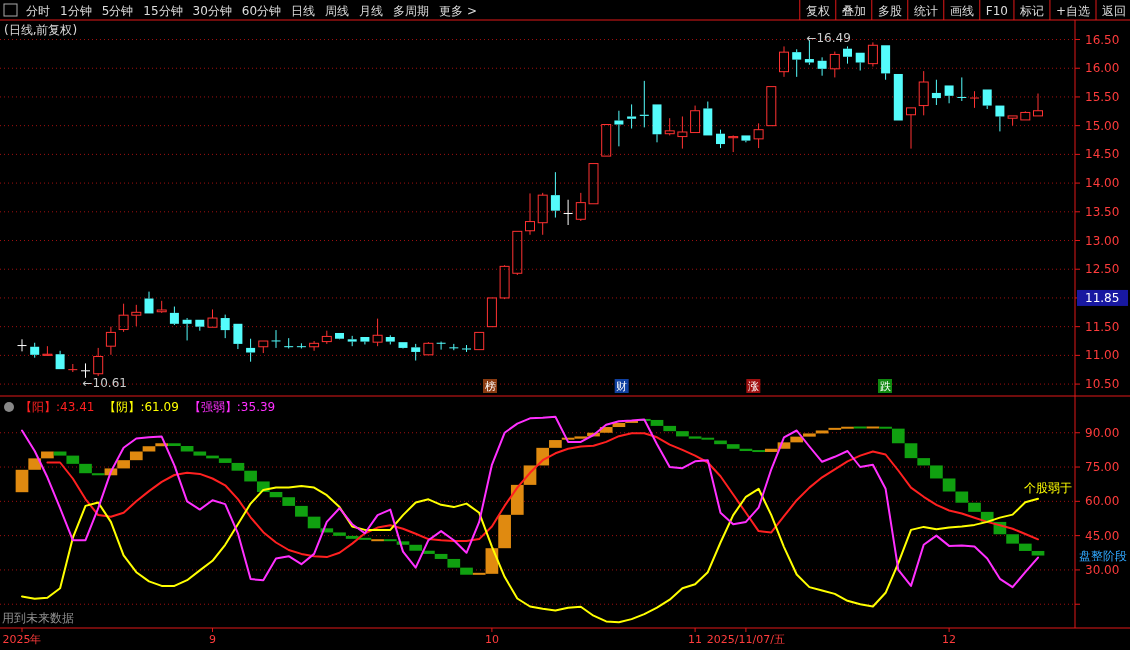 This screenshot has width=1130, height=650. What do you see at coordinates (38, 618) in the screenshot?
I see `annotation: 用到未来数据` at bounding box center [38, 618].